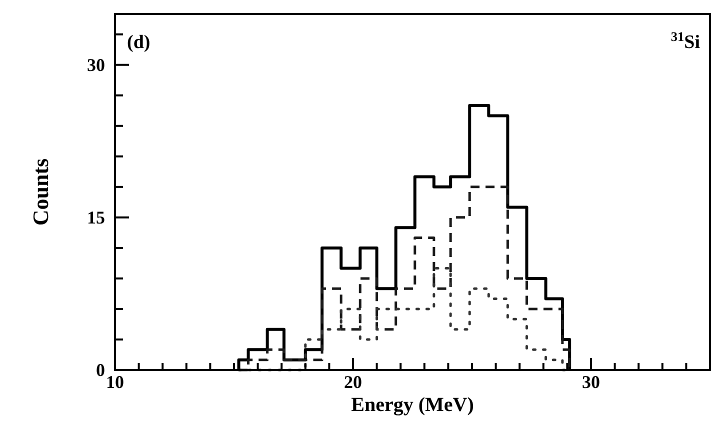 The height and width of the screenshot is (427, 714). I want to click on x-axis-title: Energy (MeV), so click(412, 405).